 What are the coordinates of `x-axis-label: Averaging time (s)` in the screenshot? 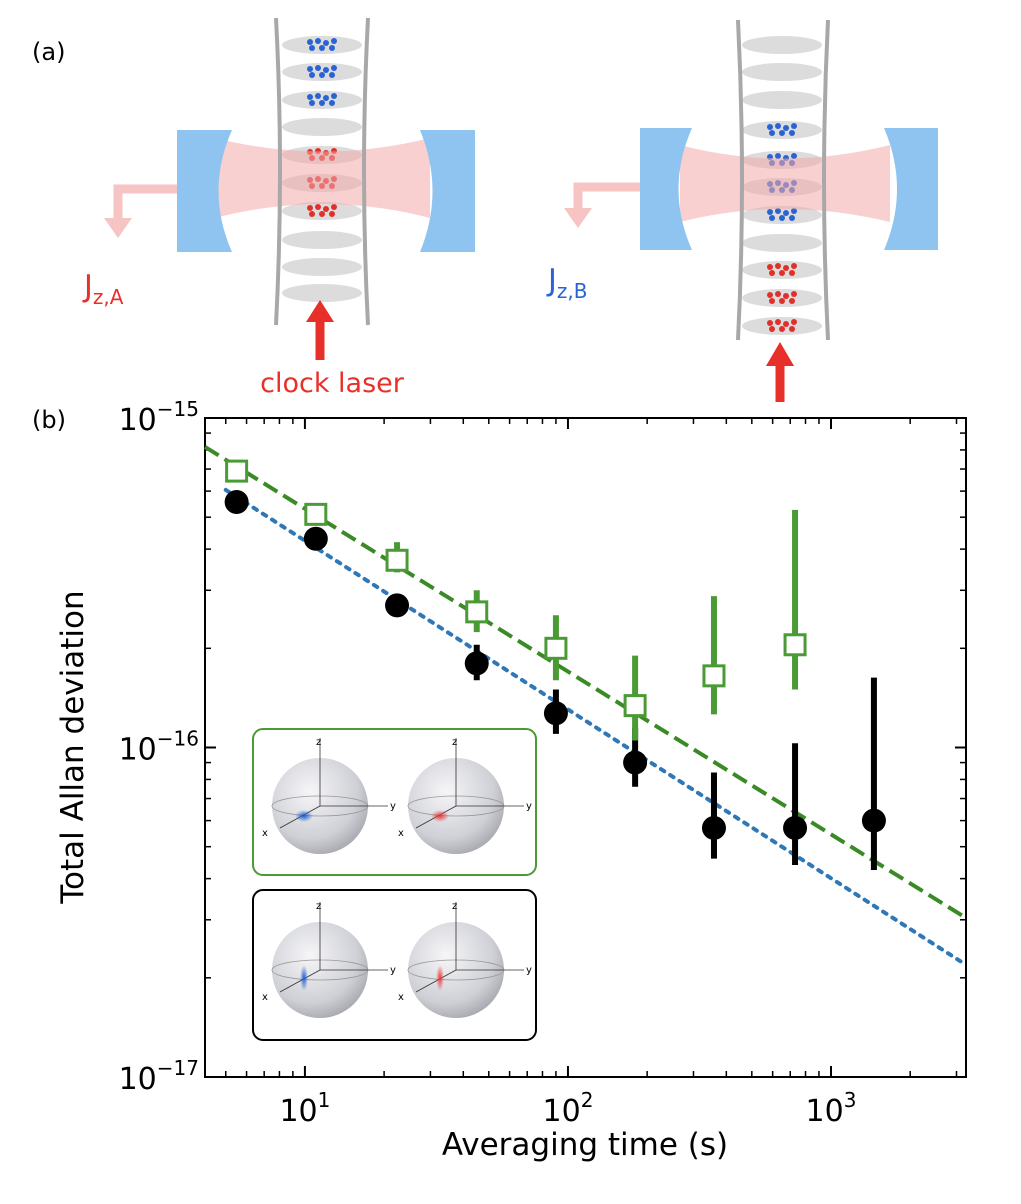 It's located at (585, 1145).